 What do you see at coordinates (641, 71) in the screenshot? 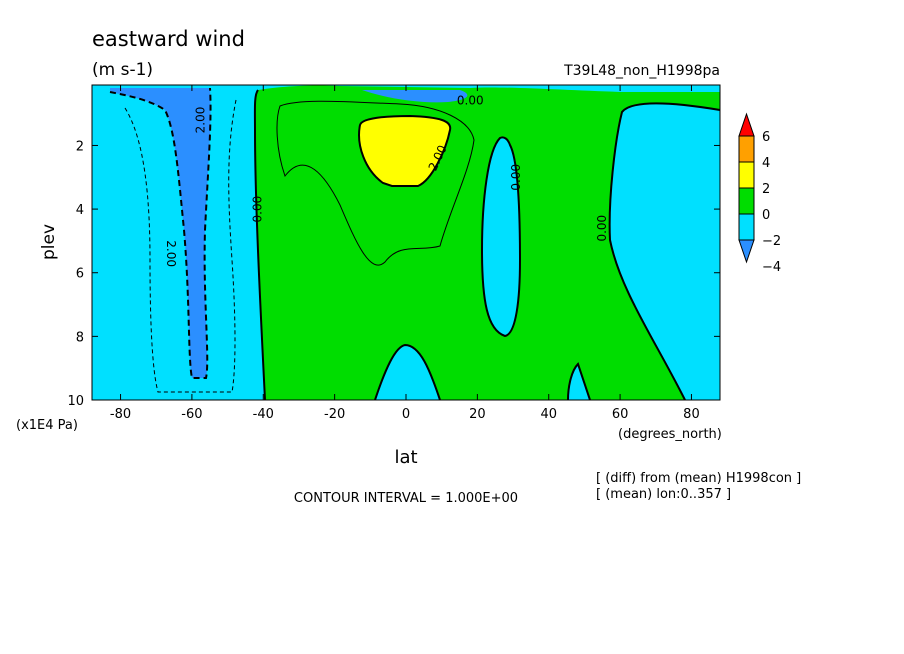
I see `run-label: T39L48_non_H1998pa` at bounding box center [641, 71].